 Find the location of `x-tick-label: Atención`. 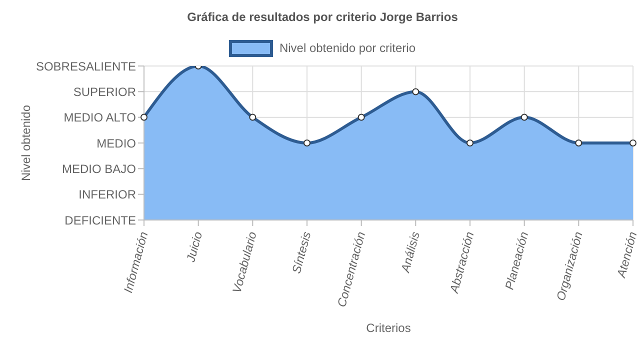

x-tick-label: Atención is located at coordinates (625, 255).